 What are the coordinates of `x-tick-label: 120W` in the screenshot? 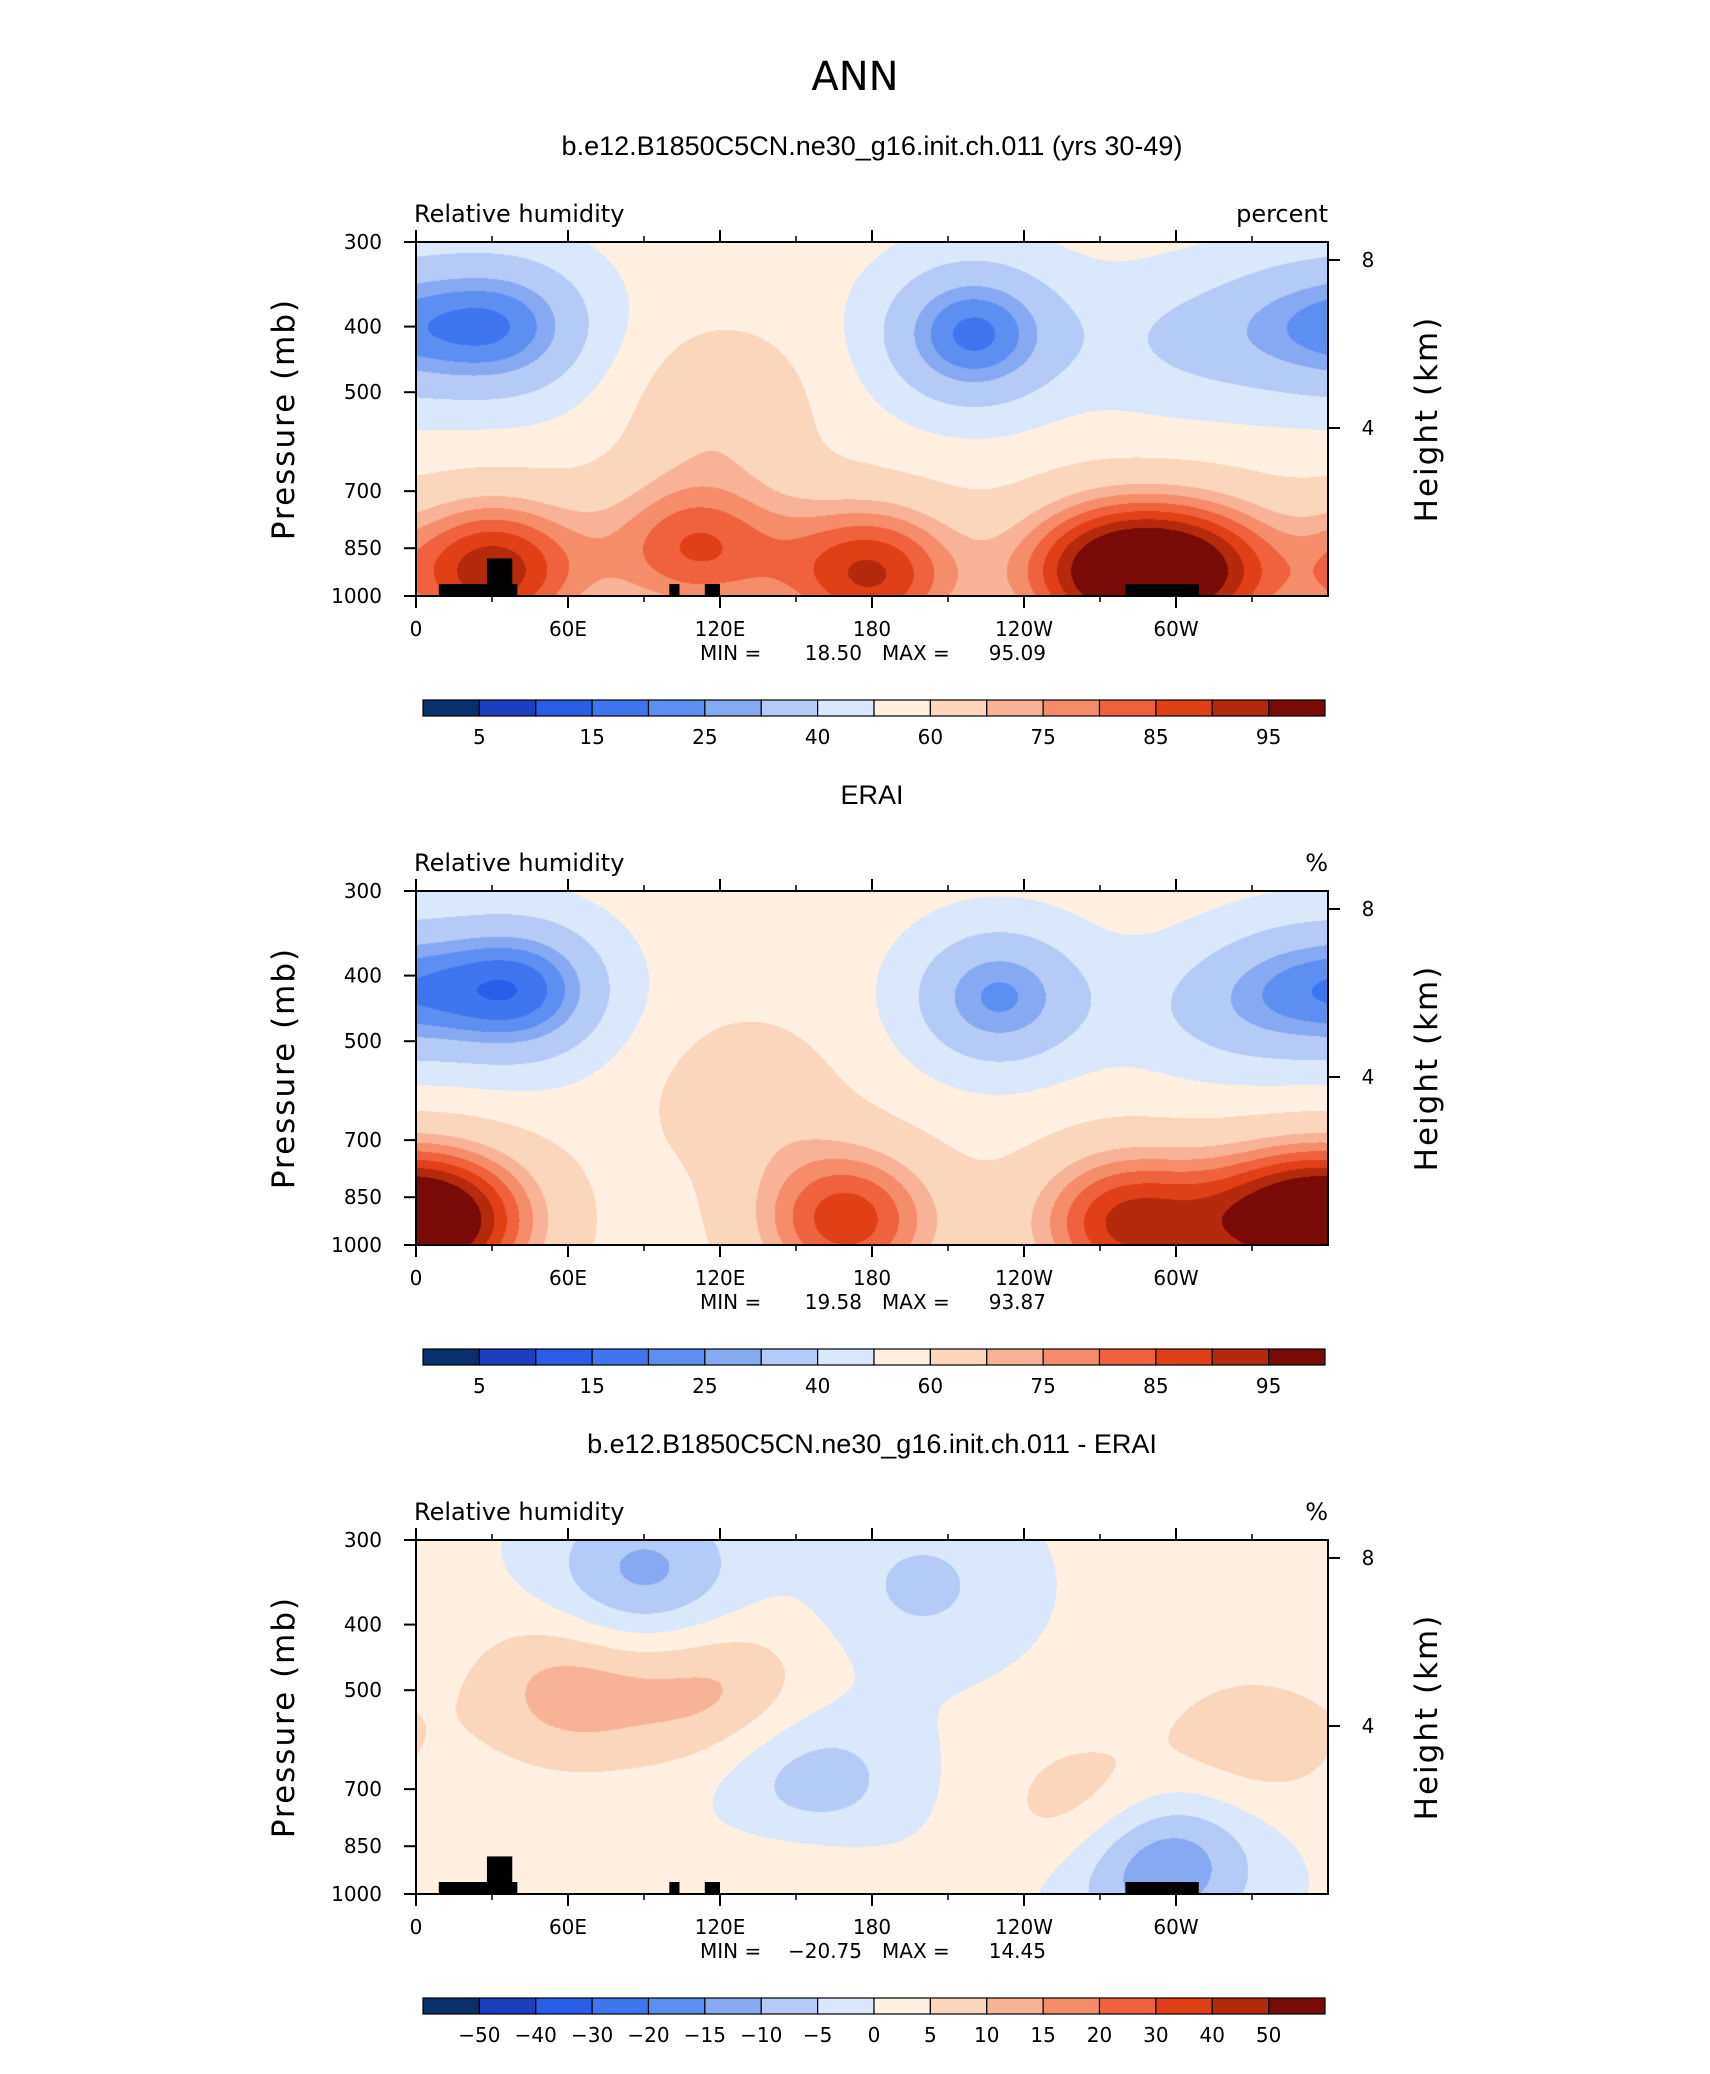 It's located at (1024, 1927).